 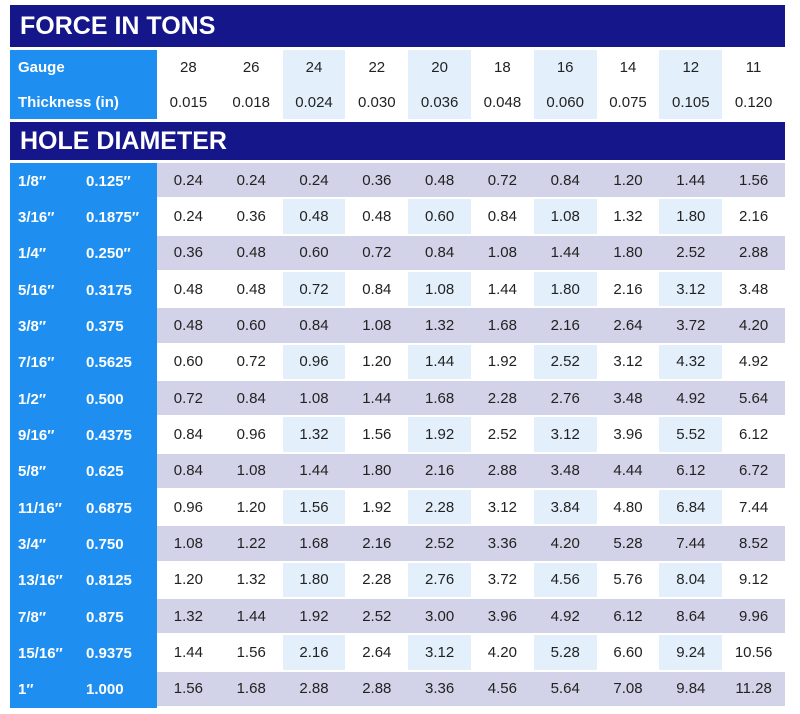 What do you see at coordinates (314, 102) in the screenshot?
I see `header-cell: 0.024` at bounding box center [314, 102].